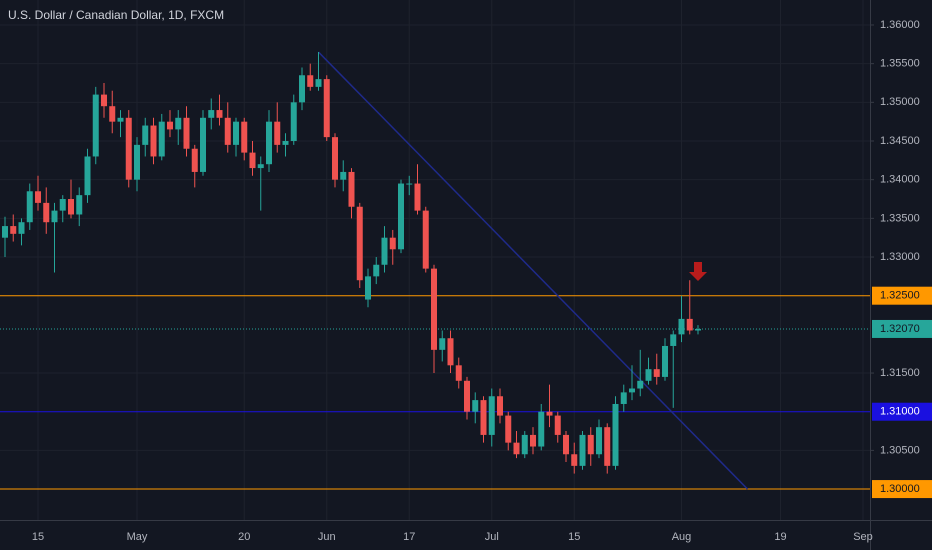 The width and height of the screenshot is (932, 550). What do you see at coordinates (116, 15) in the screenshot?
I see `chart-title: U.S. Dollar / Canadian Dollar, 1D, FXCM` at bounding box center [116, 15].